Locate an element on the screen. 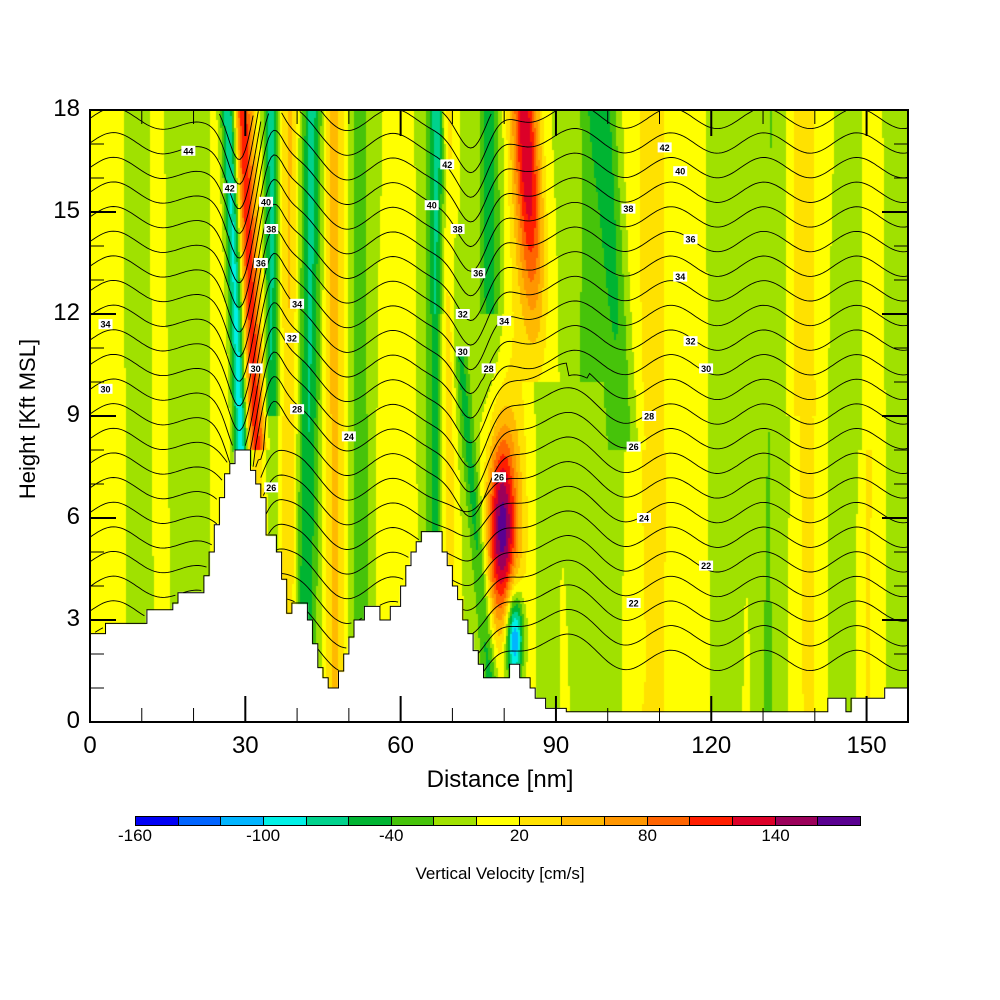 The width and height of the screenshot is (1000, 1000). contour-label: 32 is located at coordinates (690, 341).